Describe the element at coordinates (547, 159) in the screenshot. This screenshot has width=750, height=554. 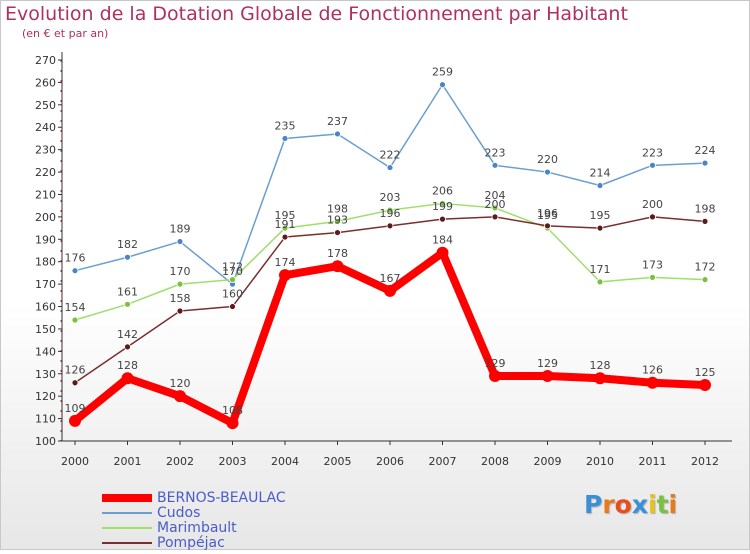
I see `data-label-cudos: 220` at that location.